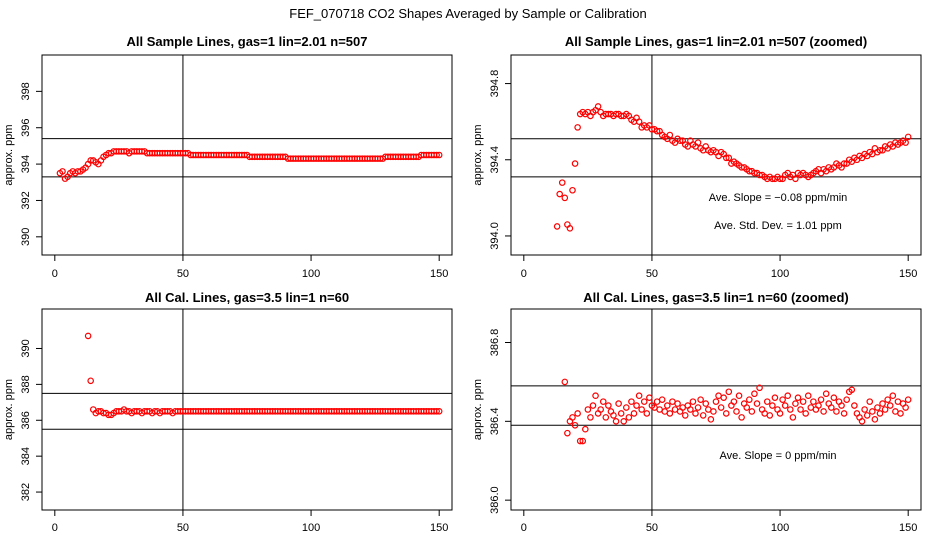 The image size is (936, 540). I want to click on annotation: Ave. Slope = 0 ppm/min, so click(778, 456).